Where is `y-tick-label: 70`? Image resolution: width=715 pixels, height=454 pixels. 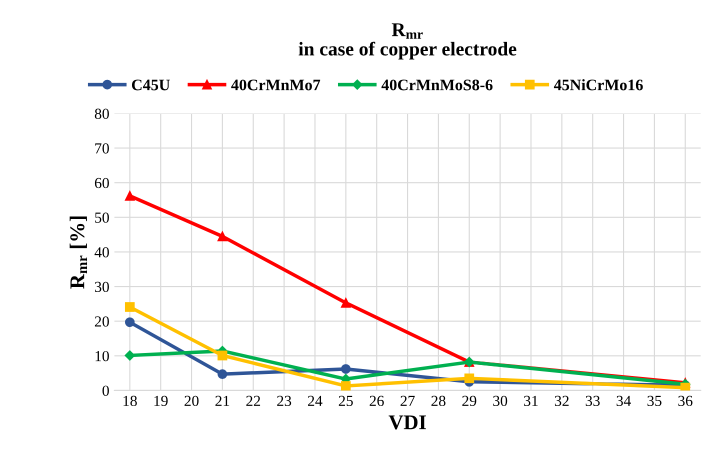
y-tick-label: 70 is located at coordinates (102, 148).